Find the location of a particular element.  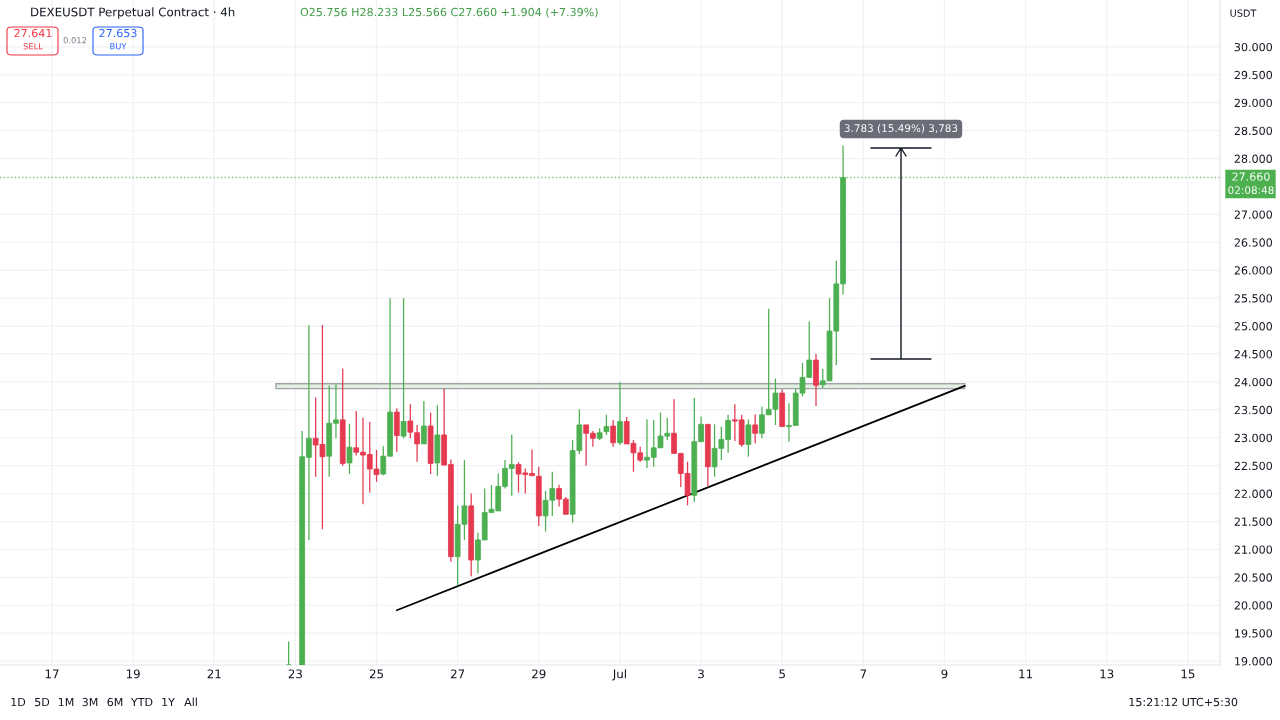

x-tick-label: 17 is located at coordinates (52, 674).